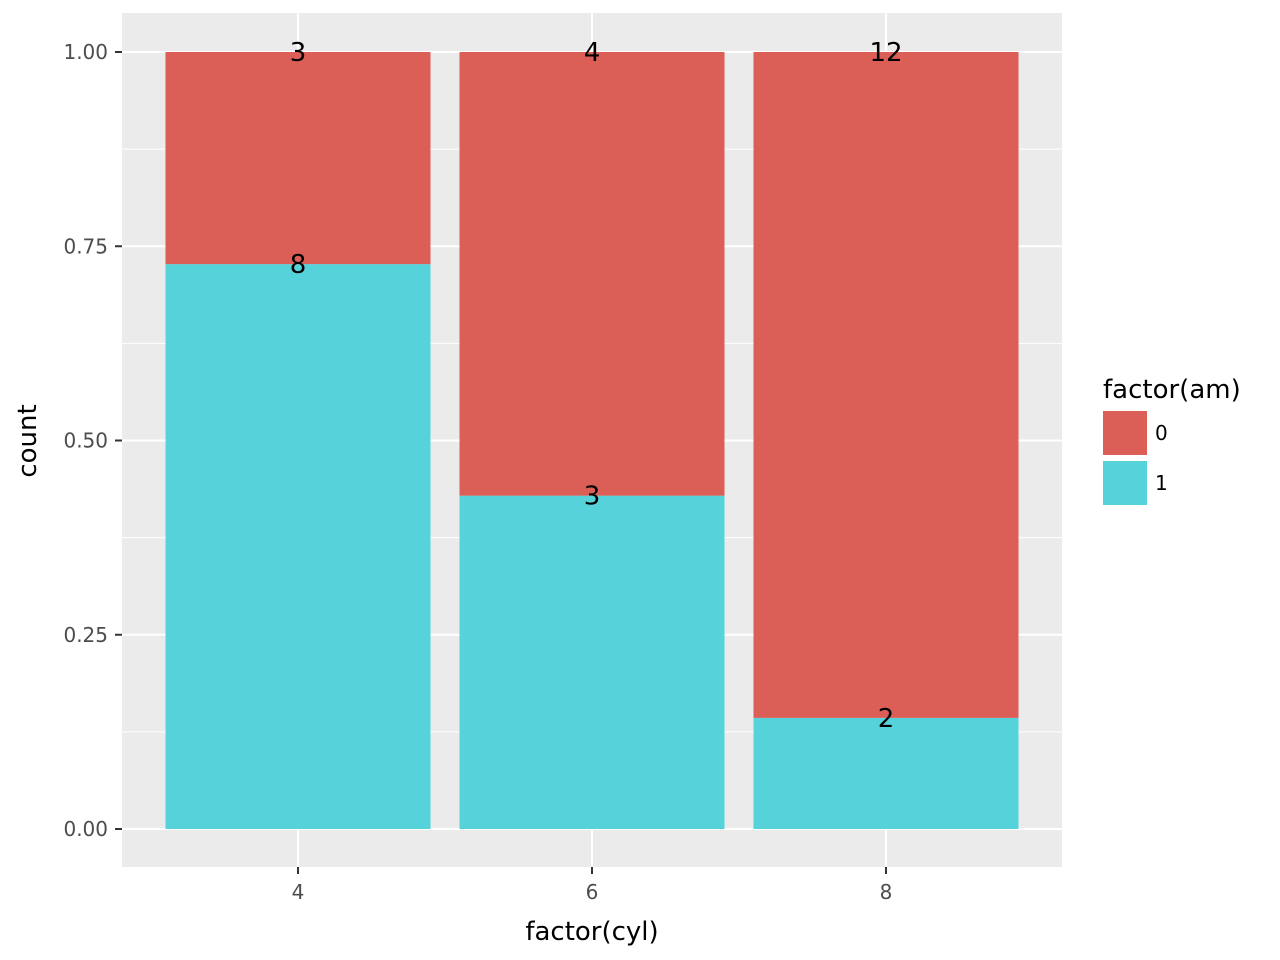  What do you see at coordinates (298, 158) in the screenshot?
I see `bar-segment-cyl4-am0` at bounding box center [298, 158].